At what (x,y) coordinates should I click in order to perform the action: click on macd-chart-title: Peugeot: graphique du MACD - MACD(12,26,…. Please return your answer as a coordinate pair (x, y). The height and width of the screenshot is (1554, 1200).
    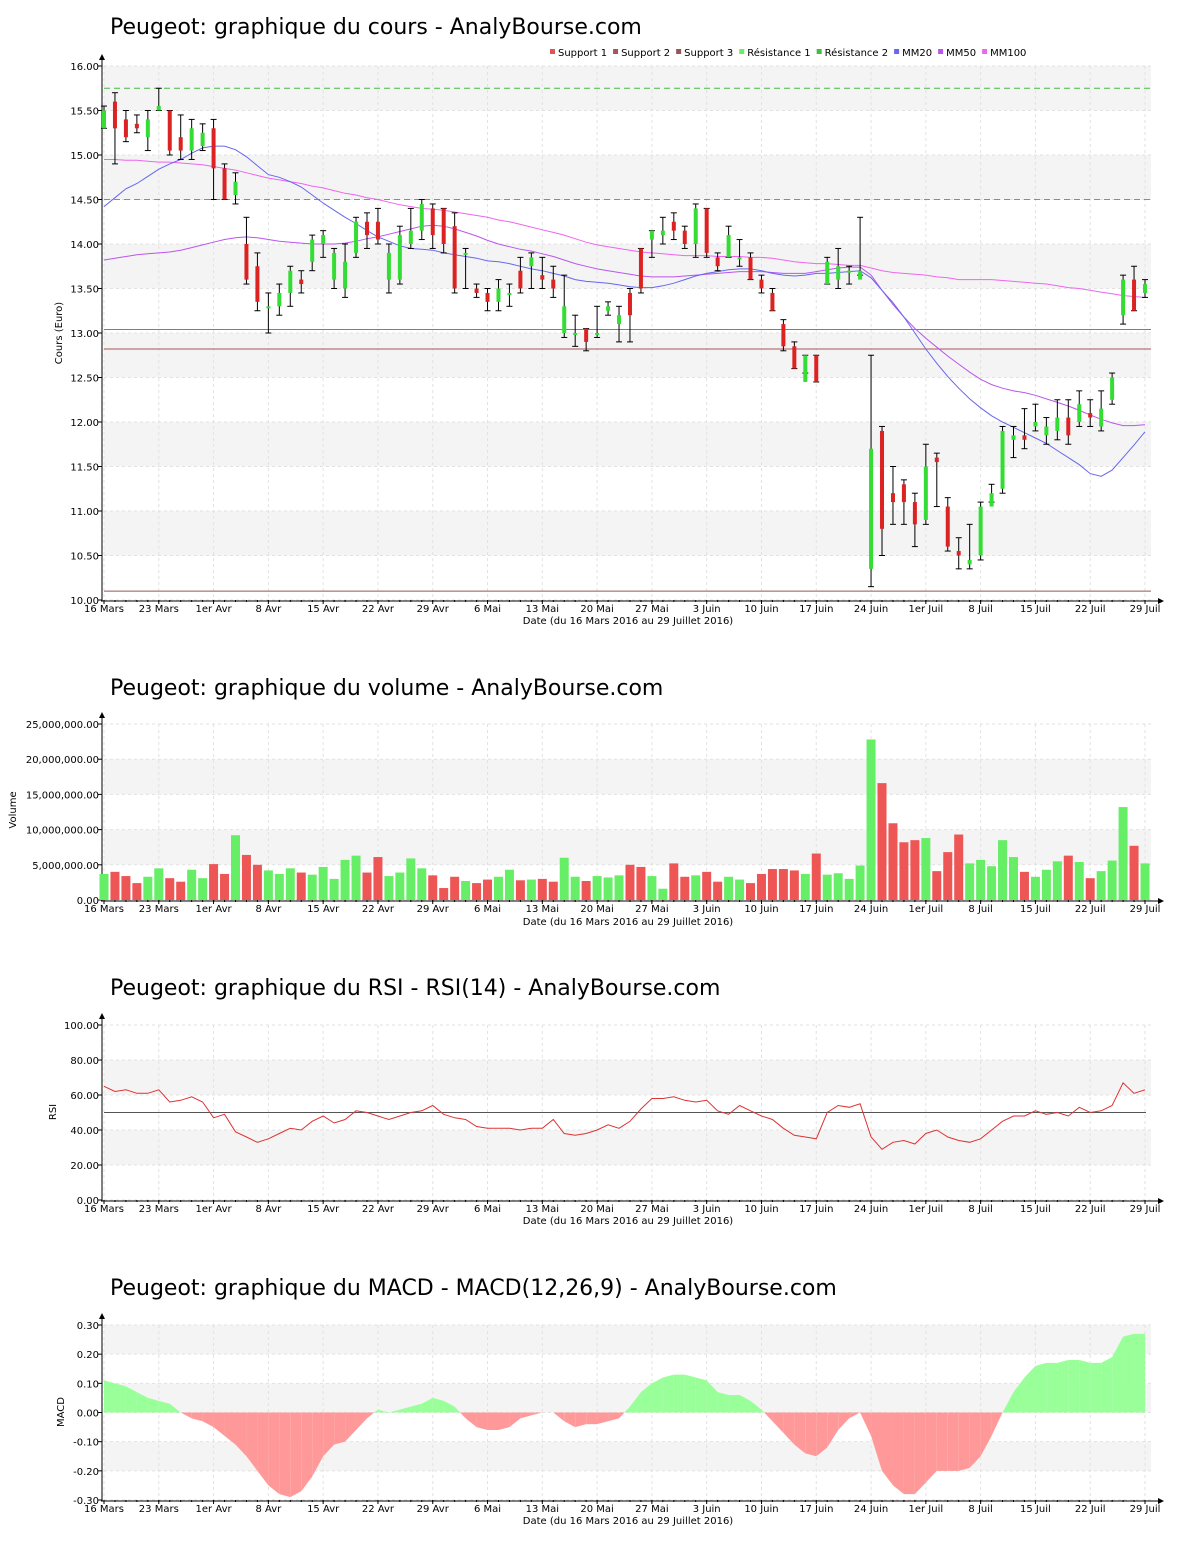
    Looking at the image, I should click on (473, 1288).